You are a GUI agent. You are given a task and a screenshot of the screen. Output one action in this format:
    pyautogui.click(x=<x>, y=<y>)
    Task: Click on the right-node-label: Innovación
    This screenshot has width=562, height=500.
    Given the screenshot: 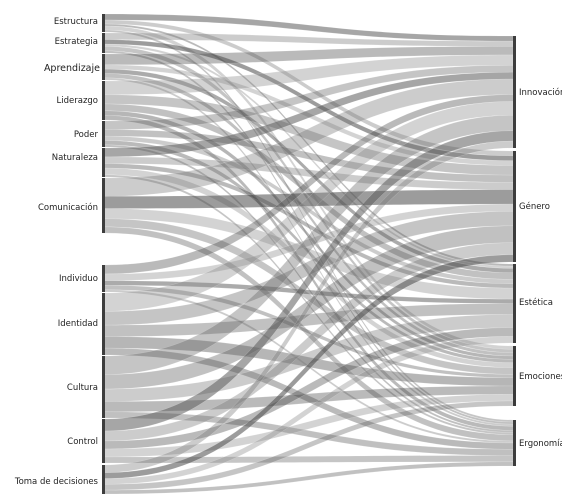 What is the action you would take?
    pyautogui.click(x=540, y=92)
    